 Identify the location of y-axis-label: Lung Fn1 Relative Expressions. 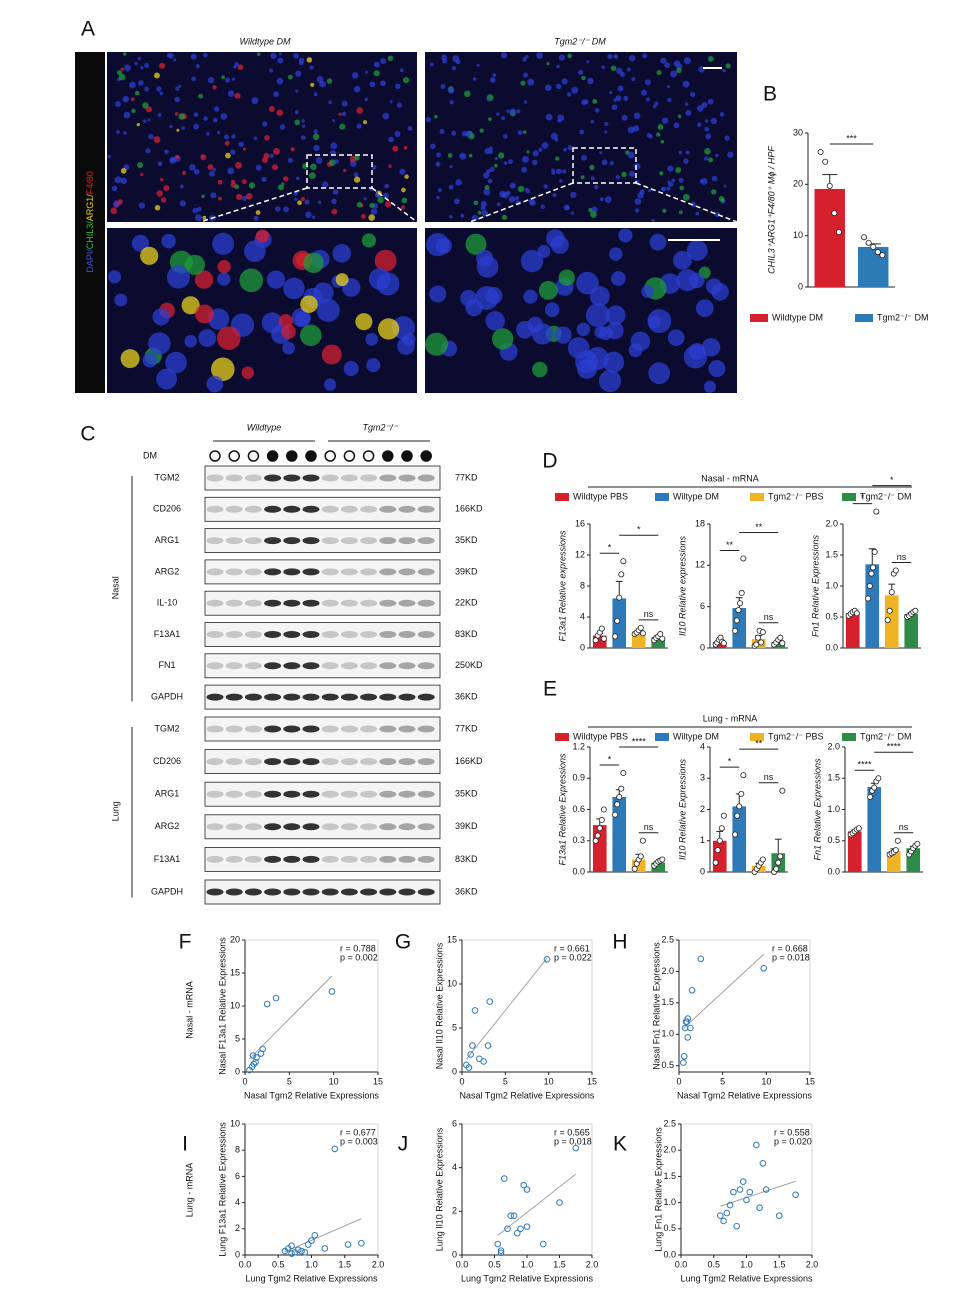
(658, 1189).